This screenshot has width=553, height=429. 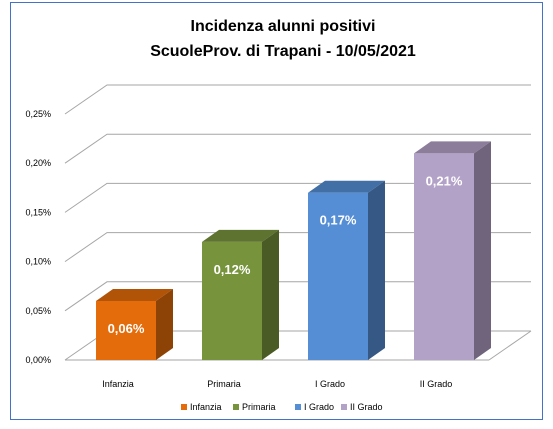 What do you see at coordinates (224, 384) in the screenshot?
I see `x-category-label: Primaria` at bounding box center [224, 384].